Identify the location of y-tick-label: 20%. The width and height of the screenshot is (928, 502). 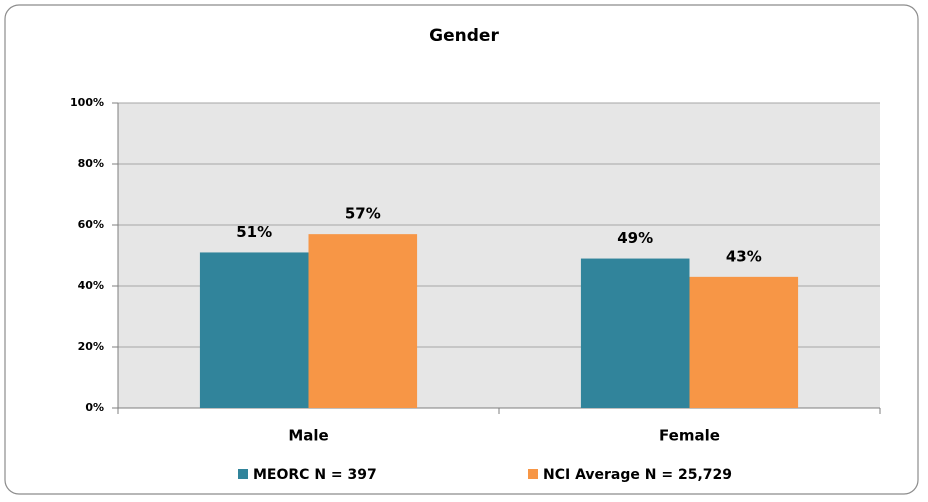
(91, 346).